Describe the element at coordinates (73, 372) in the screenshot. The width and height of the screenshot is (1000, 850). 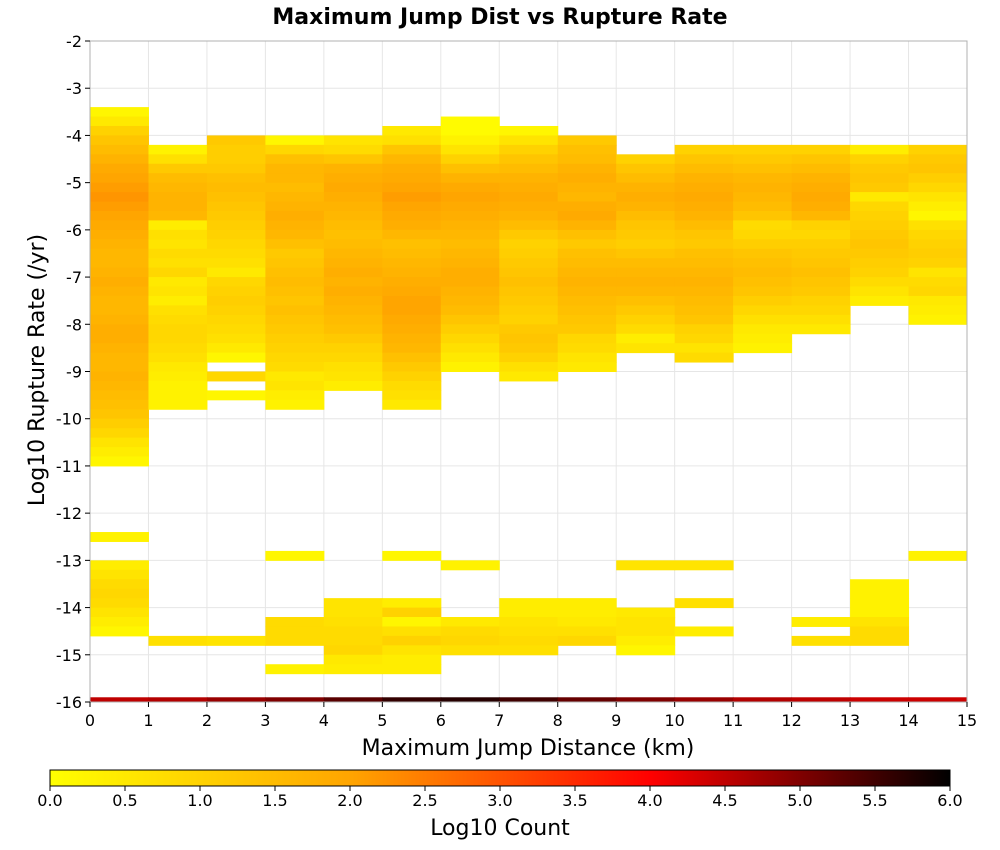
I see `y-axis-ticks: -2 -3 -4 -5 -6 -7 -8 -9 -10 -11 -12 -13 -14 -15 -16` at that location.